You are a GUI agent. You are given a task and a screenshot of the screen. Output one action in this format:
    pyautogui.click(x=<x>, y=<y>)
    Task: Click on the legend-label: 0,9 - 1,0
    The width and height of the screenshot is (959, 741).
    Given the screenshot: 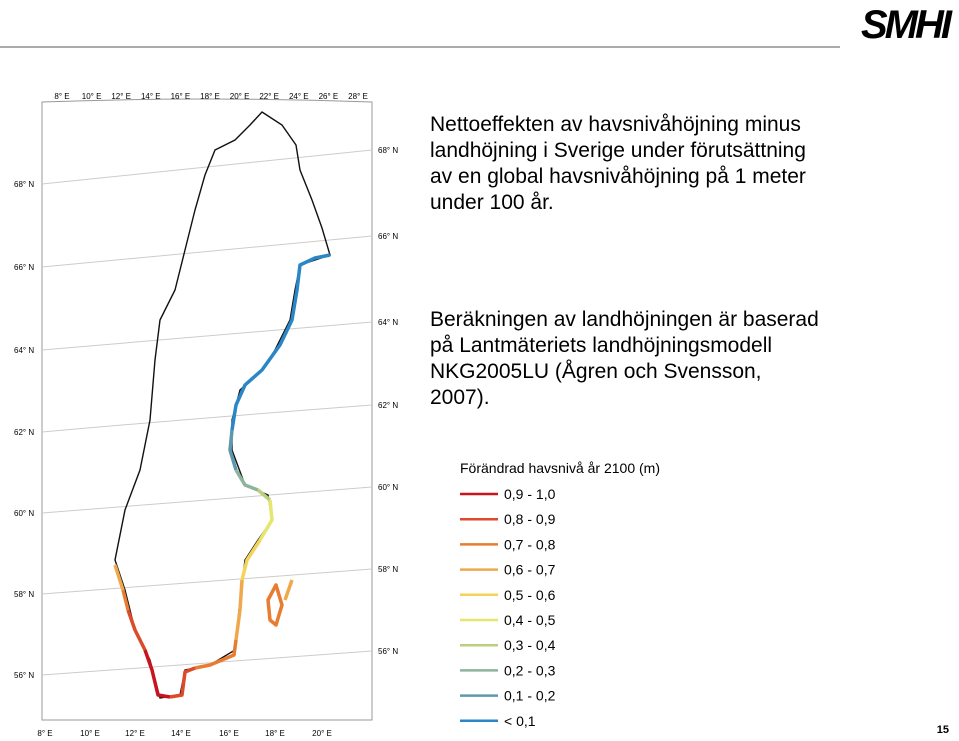 What is the action you would take?
    pyautogui.click(x=530, y=494)
    